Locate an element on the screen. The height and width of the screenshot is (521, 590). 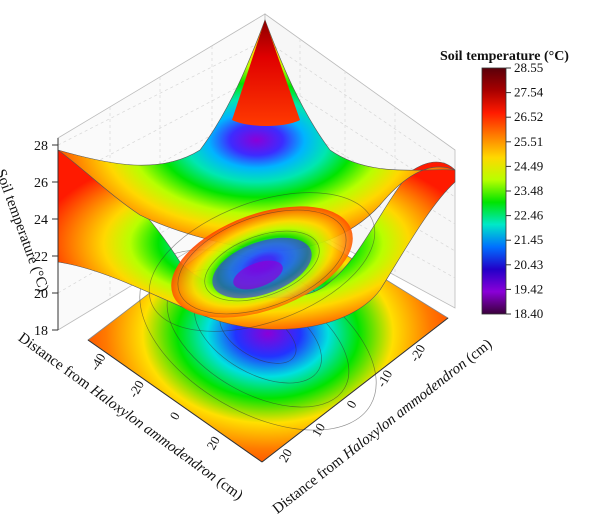
x-axis-tick-label: 20 is located at coordinates (212, 442).